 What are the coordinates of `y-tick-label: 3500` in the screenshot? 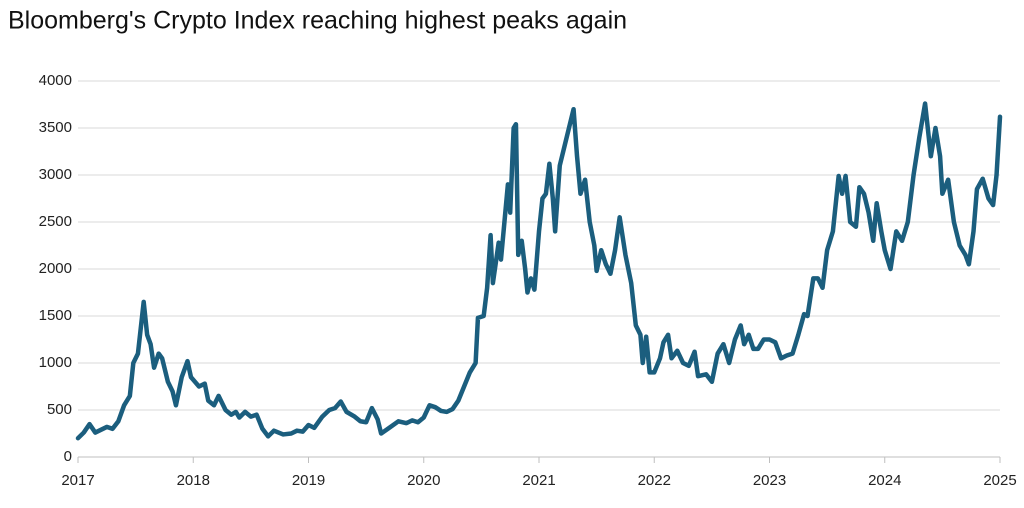 It's located at (55, 127).